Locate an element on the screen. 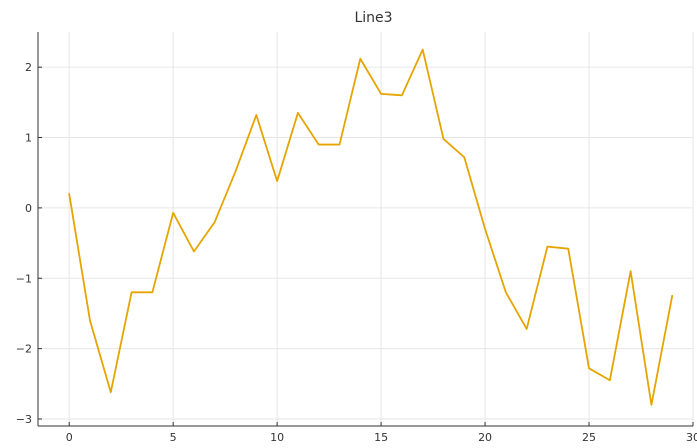  x-tick-label: 30 is located at coordinates (691, 437).